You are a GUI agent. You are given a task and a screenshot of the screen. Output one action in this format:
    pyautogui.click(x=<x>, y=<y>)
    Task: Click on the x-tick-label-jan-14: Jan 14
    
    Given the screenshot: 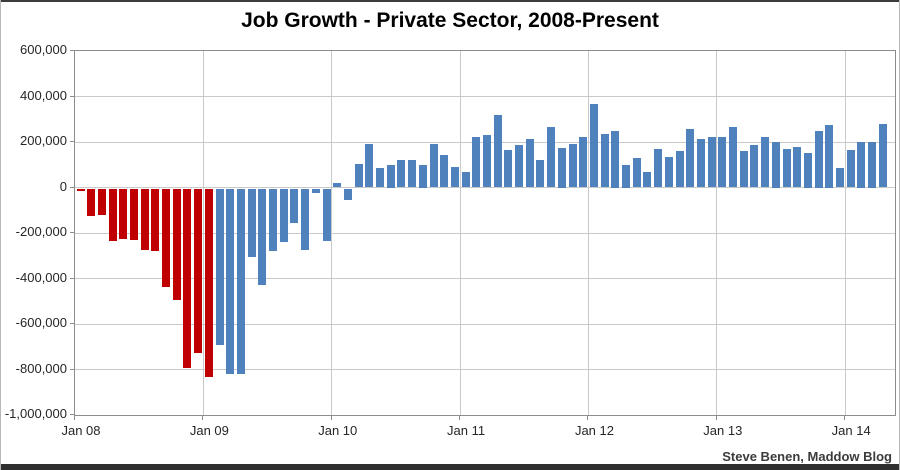 What is the action you would take?
    pyautogui.click(x=851, y=430)
    